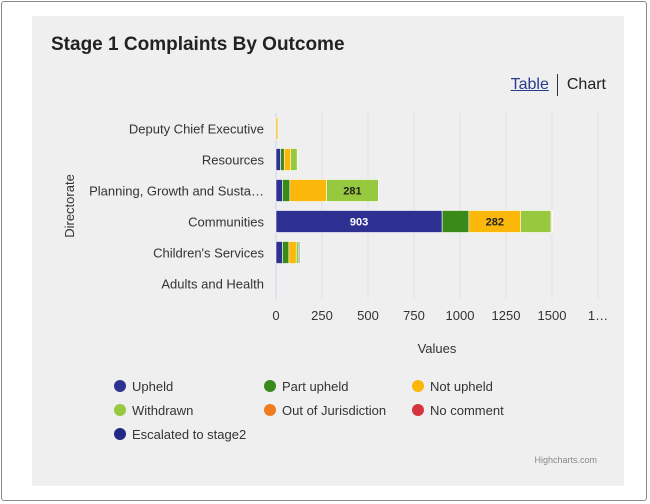 The height and width of the screenshot is (504, 650). What do you see at coordinates (414, 315) in the screenshot?
I see `x-tick-label: 750` at bounding box center [414, 315].